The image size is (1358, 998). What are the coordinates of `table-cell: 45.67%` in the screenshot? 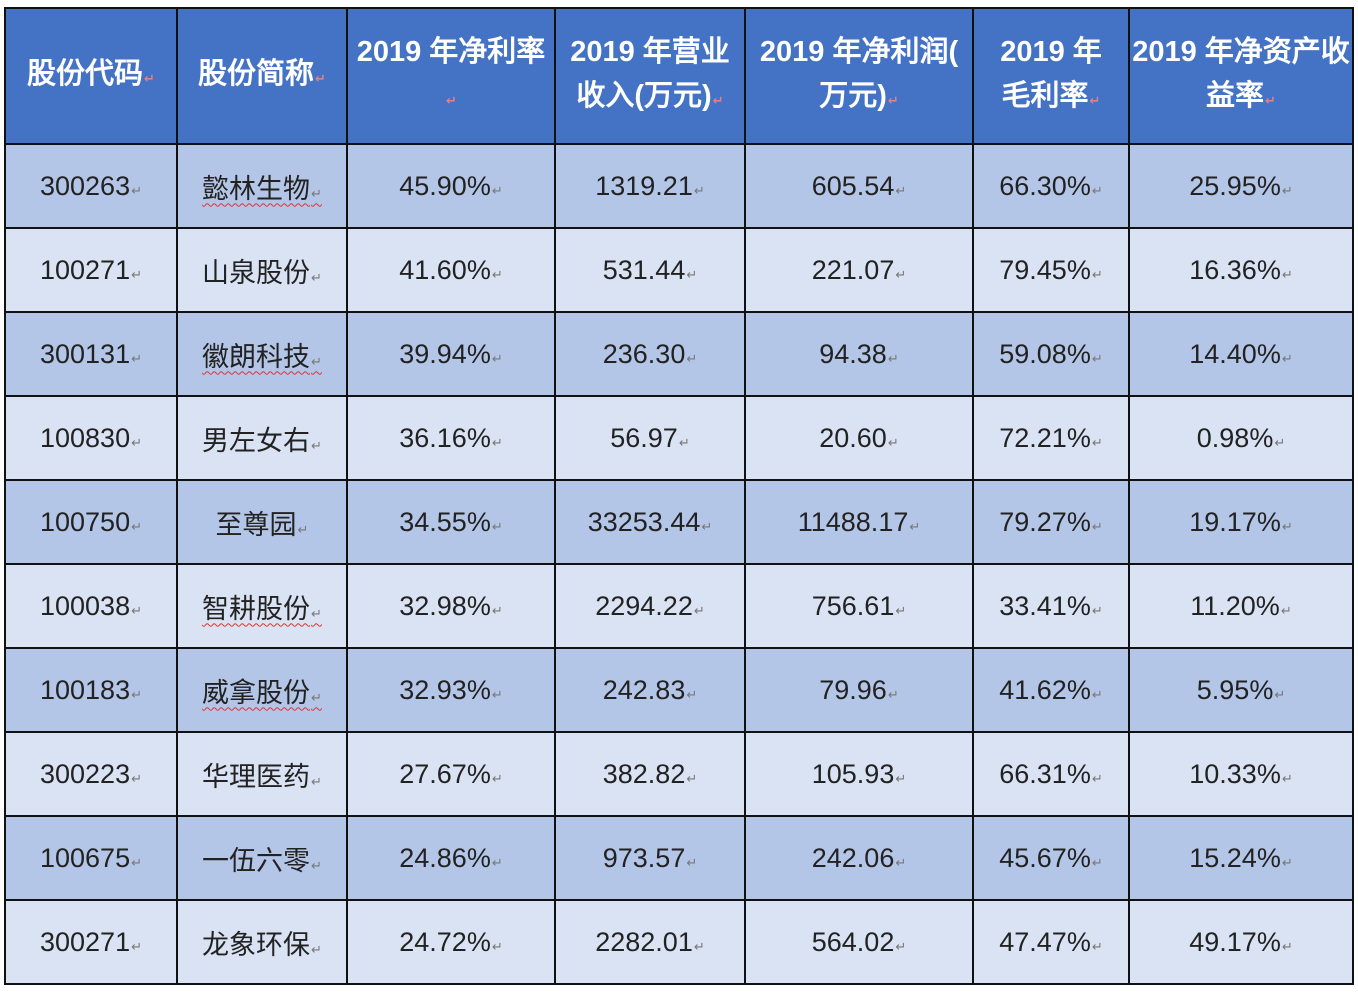 It's located at (1051, 858).